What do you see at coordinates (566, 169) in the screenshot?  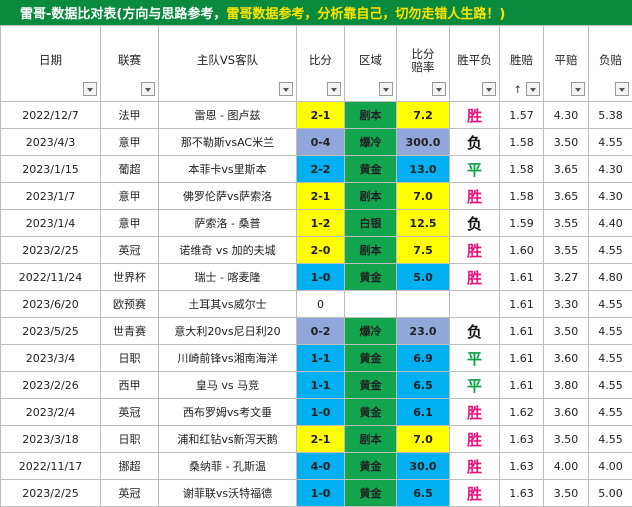 I see `cell-draw-odds: 3.65` at bounding box center [566, 169].